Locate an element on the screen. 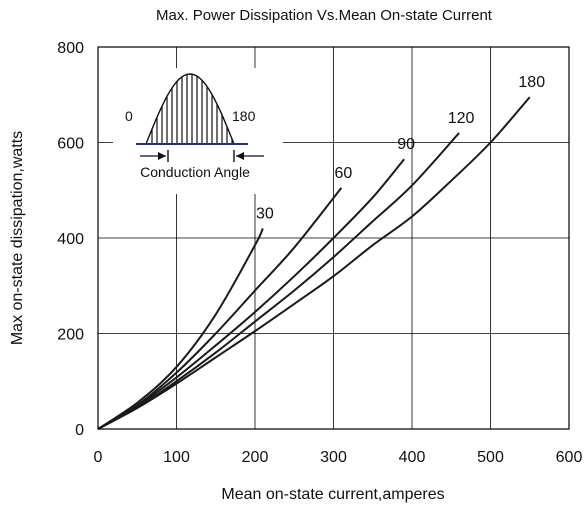 Image resolution: width=587 pixels, height=507 pixels. y-tick-label: 0 is located at coordinates (79, 430).